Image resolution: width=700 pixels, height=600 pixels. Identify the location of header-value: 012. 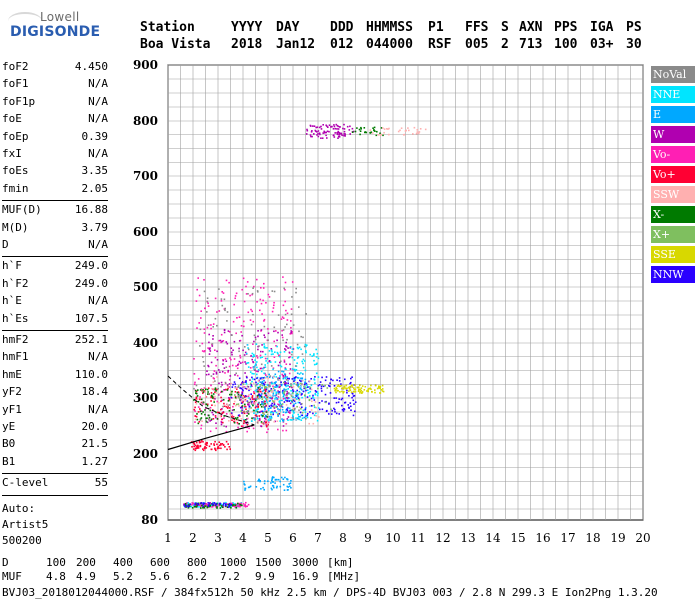
(342, 44).